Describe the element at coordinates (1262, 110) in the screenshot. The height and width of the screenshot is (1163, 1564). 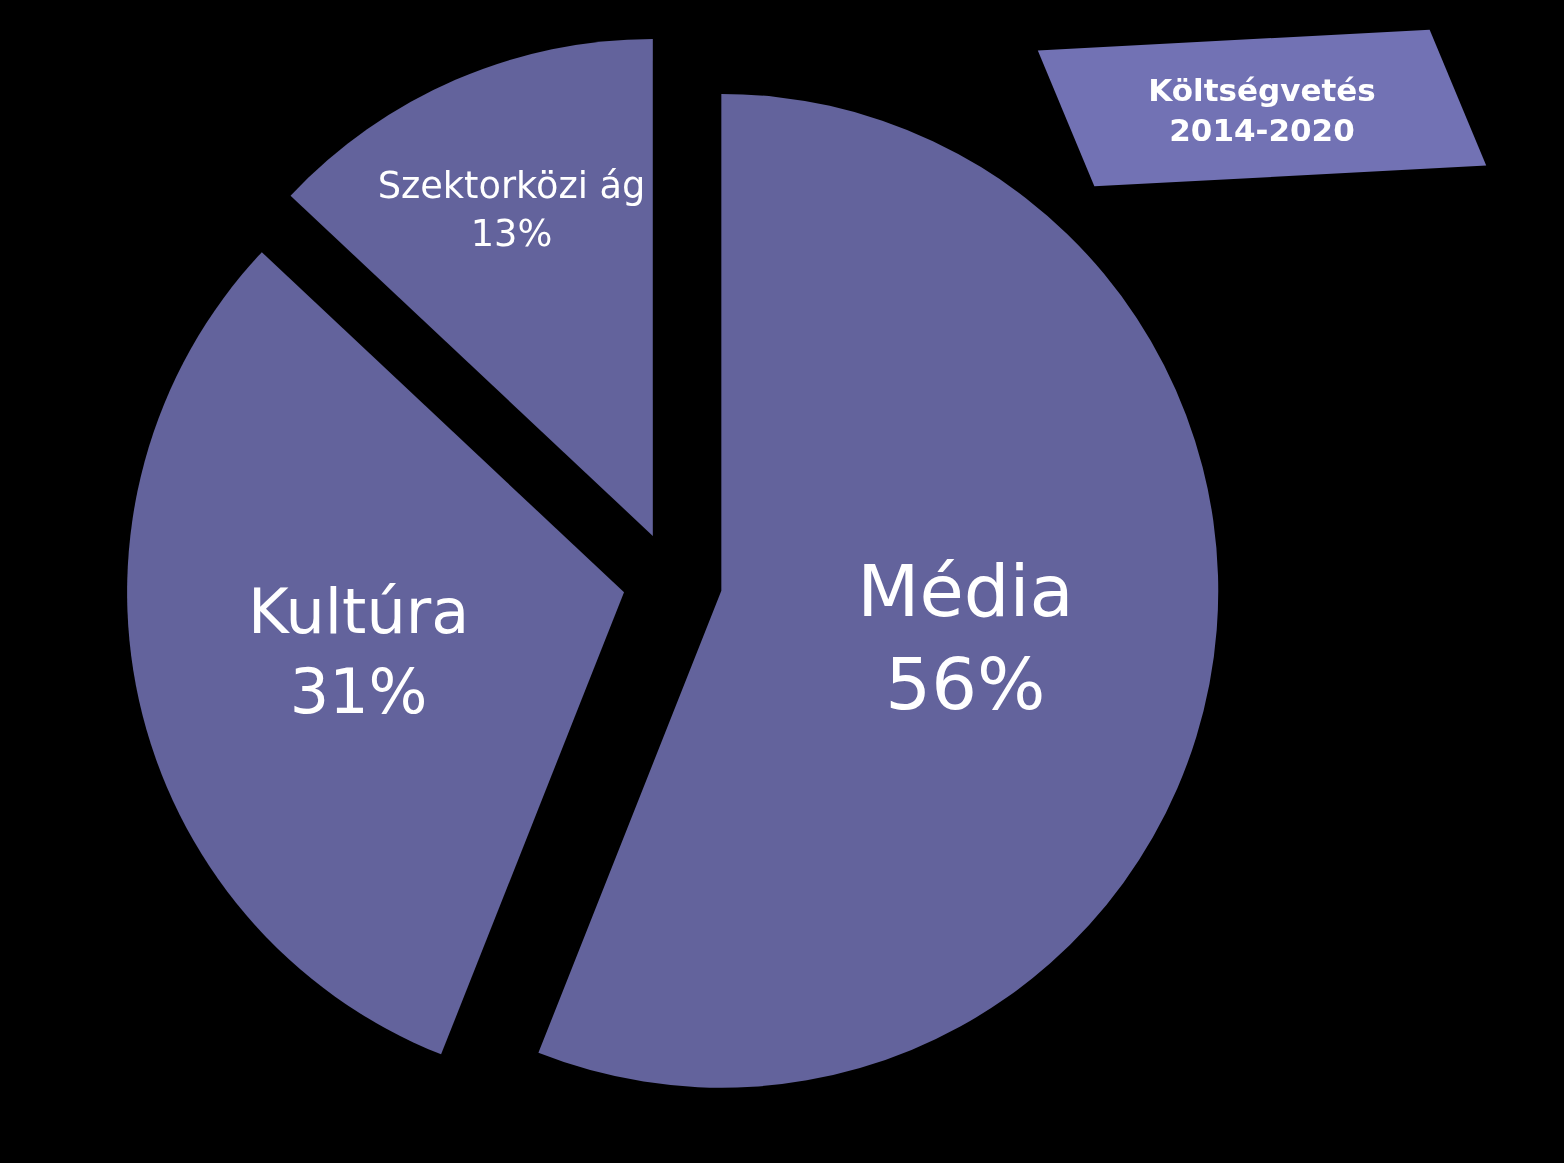
I see `text: Költségvetés 2014-2020` at that location.